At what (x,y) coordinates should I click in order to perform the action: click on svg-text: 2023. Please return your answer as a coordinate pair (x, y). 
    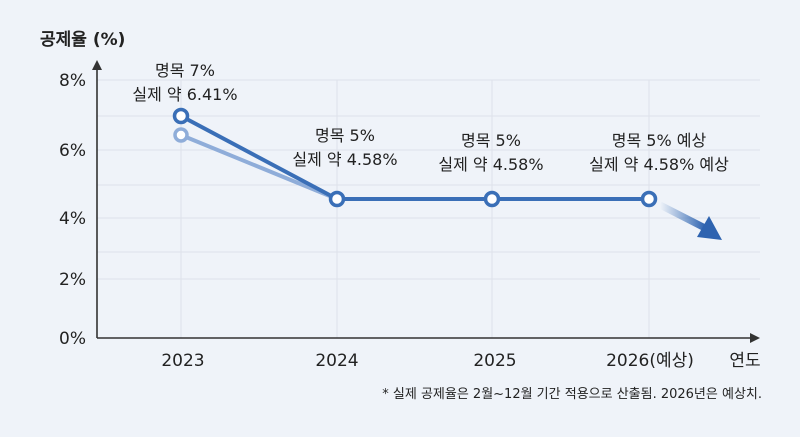
    Looking at the image, I should click on (182, 361).